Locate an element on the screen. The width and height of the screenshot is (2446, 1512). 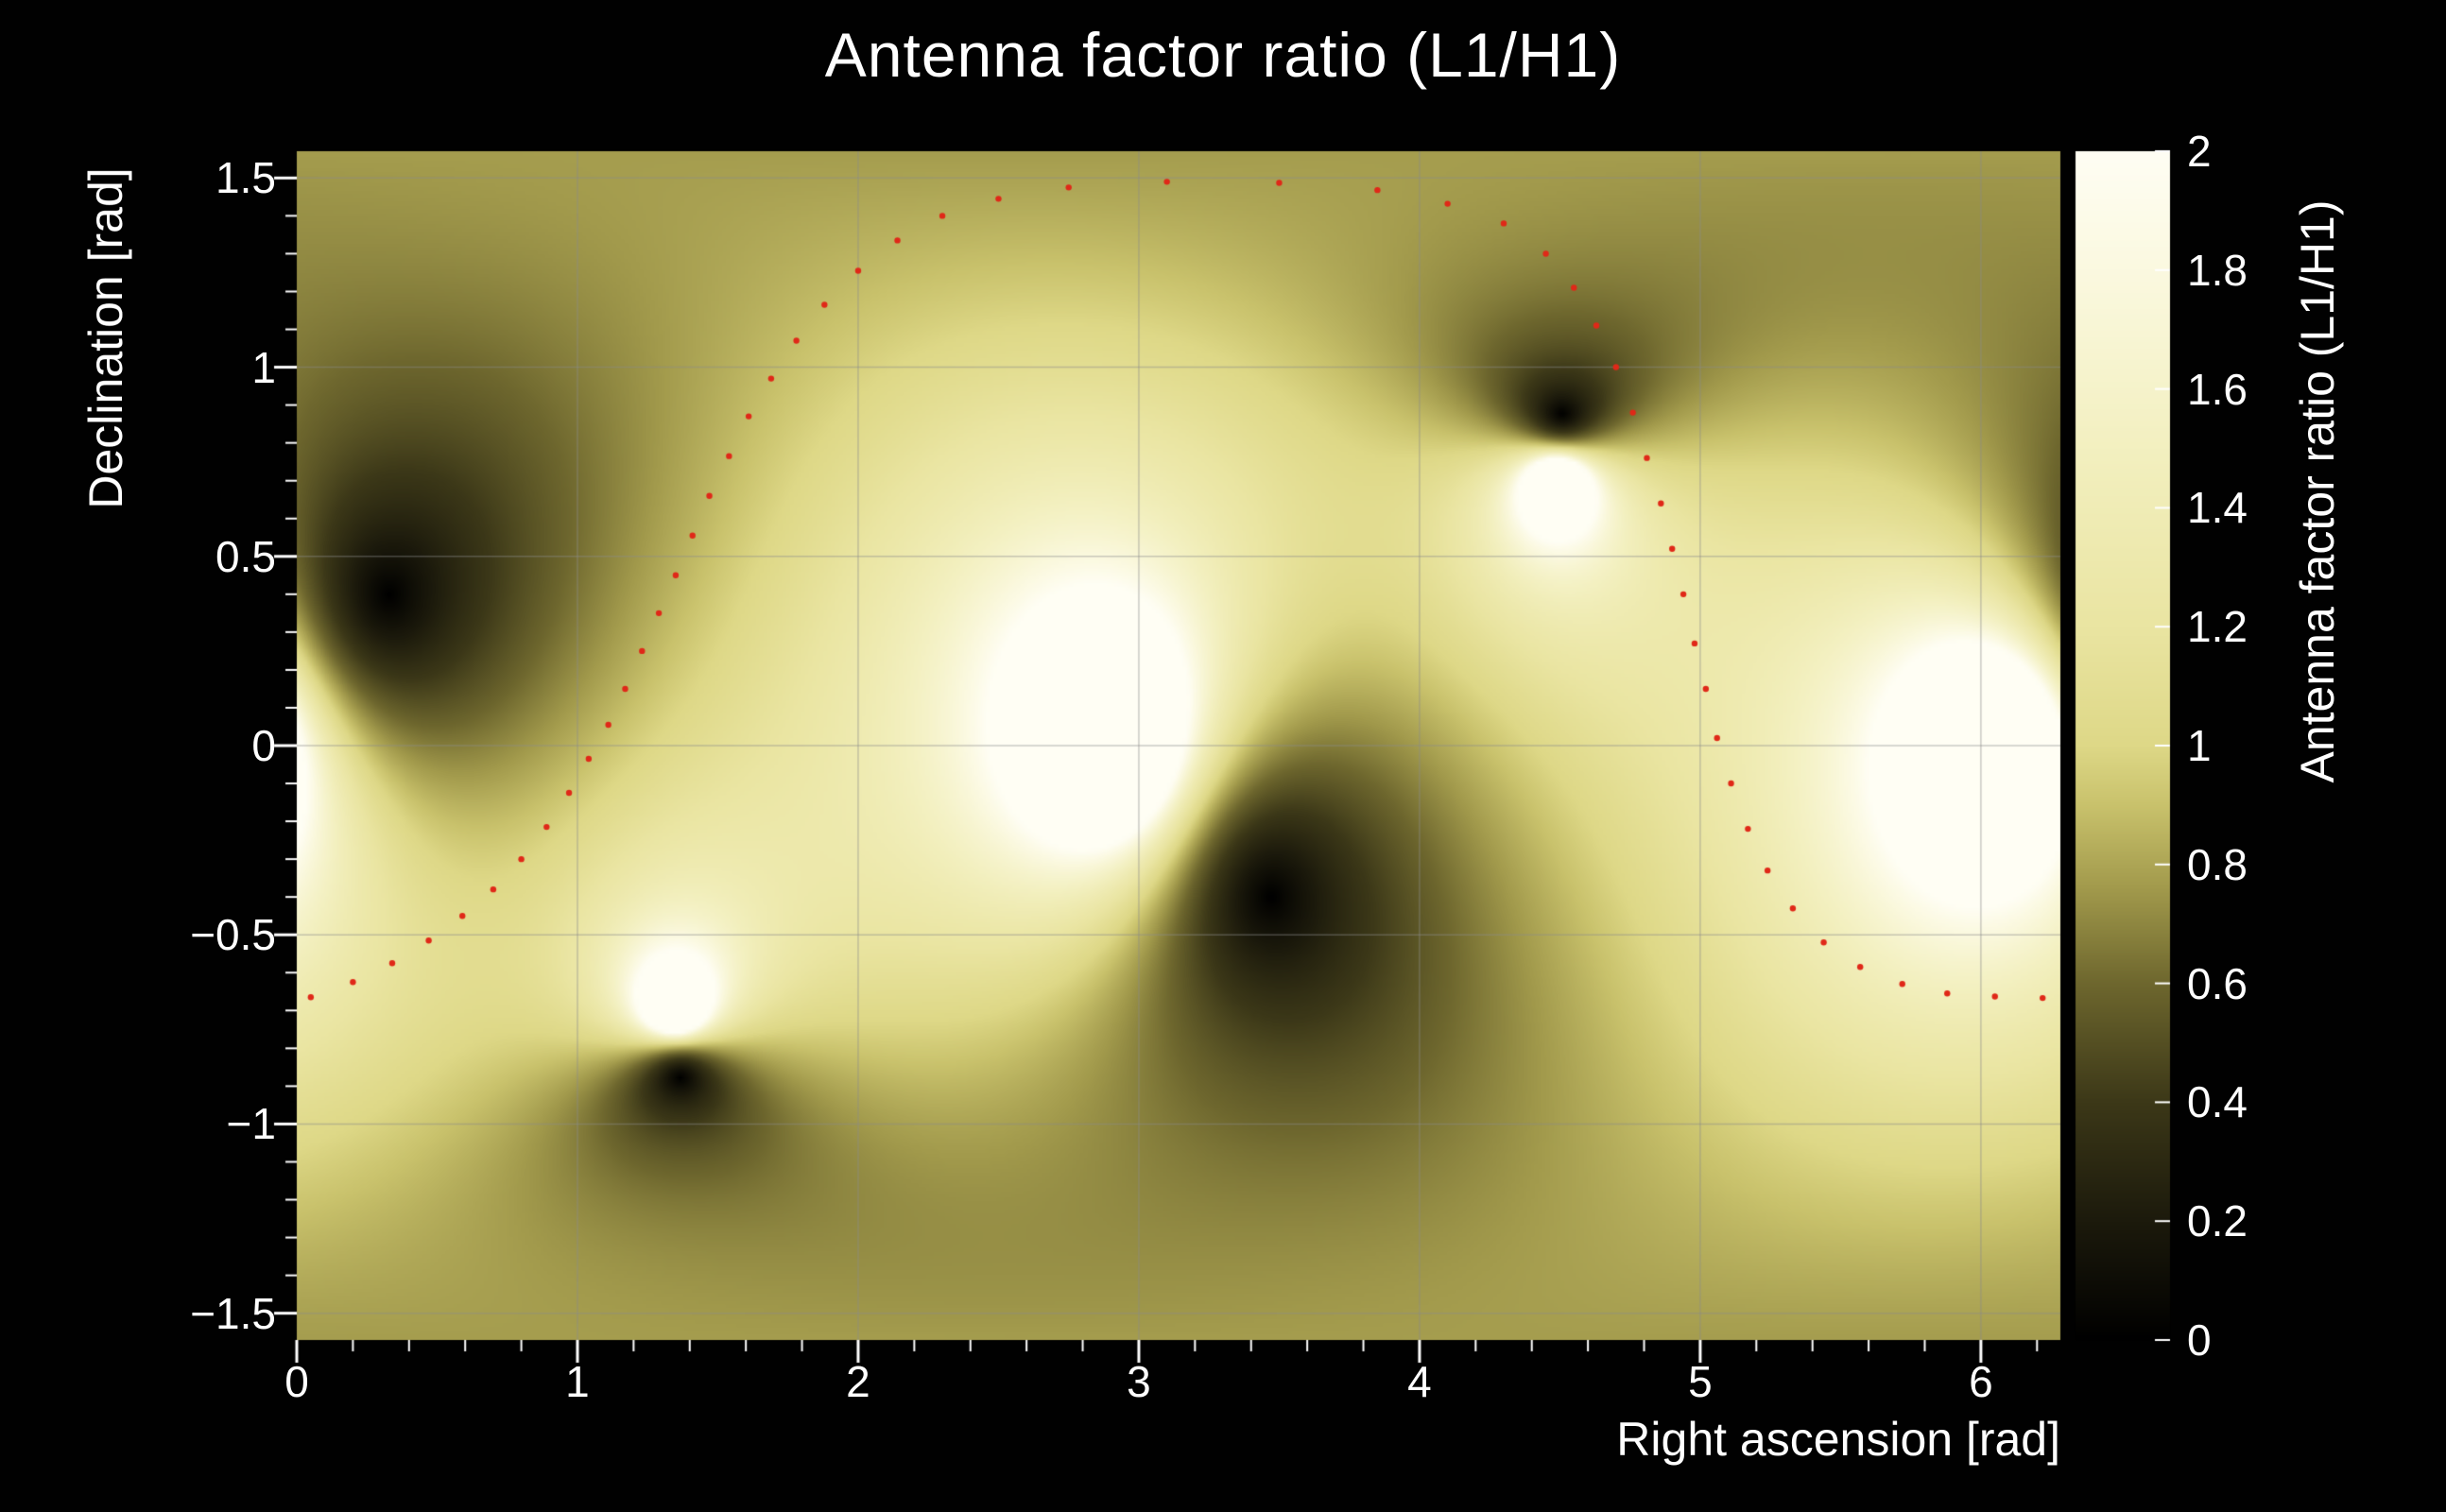
x-tick-label: 6 is located at coordinates (1981, 1381).